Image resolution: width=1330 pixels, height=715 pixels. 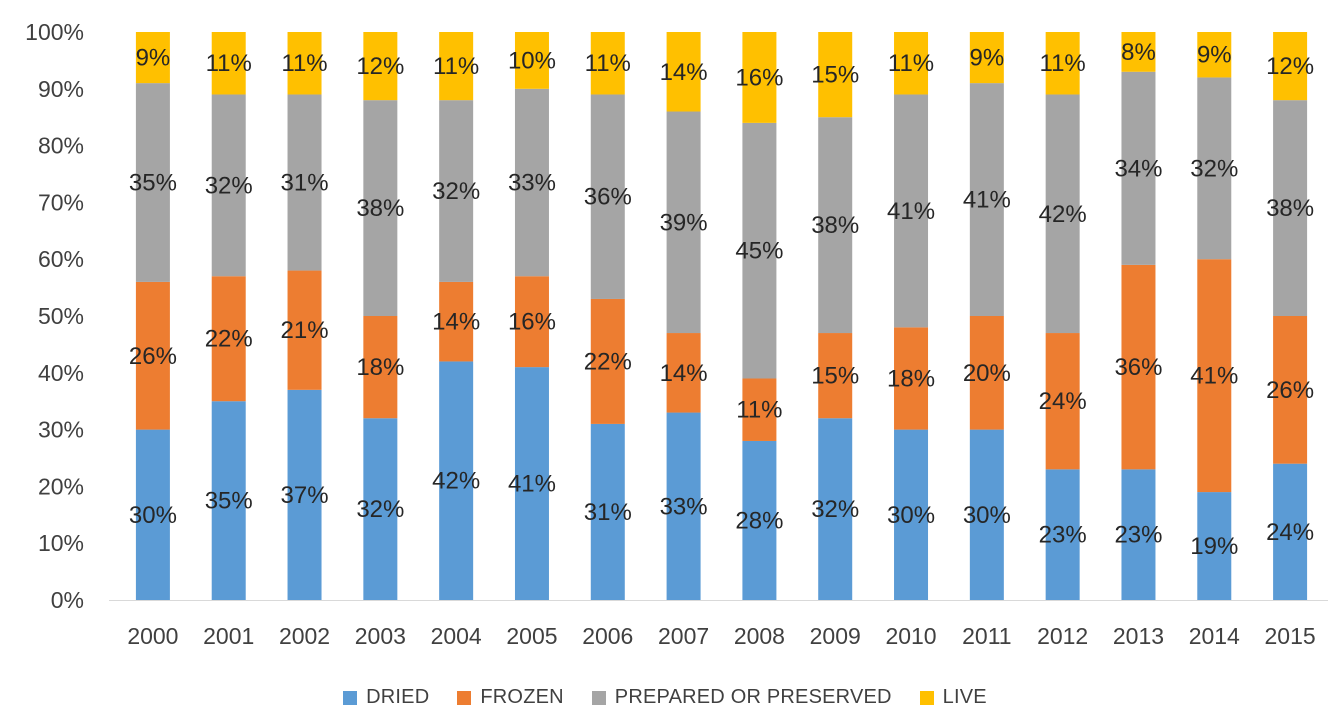 I want to click on legend-item-prepared-or-preserved: PREPARED OR PRESERVED, so click(x=741, y=697).